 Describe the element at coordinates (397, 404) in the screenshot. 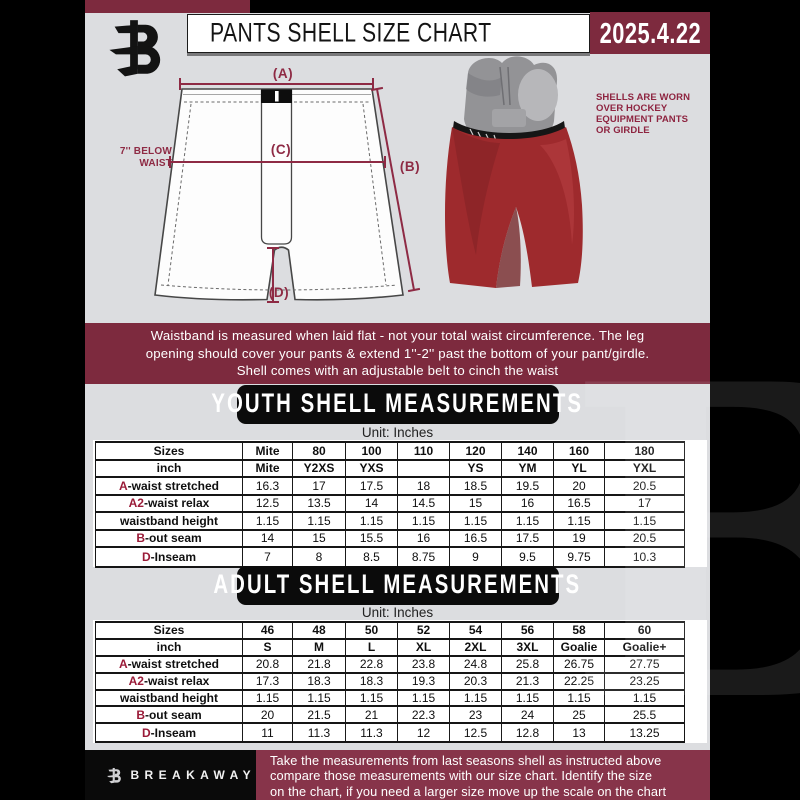

I see `youth-heading-text: YOUTH SHELL MEASUREMENTS` at that location.